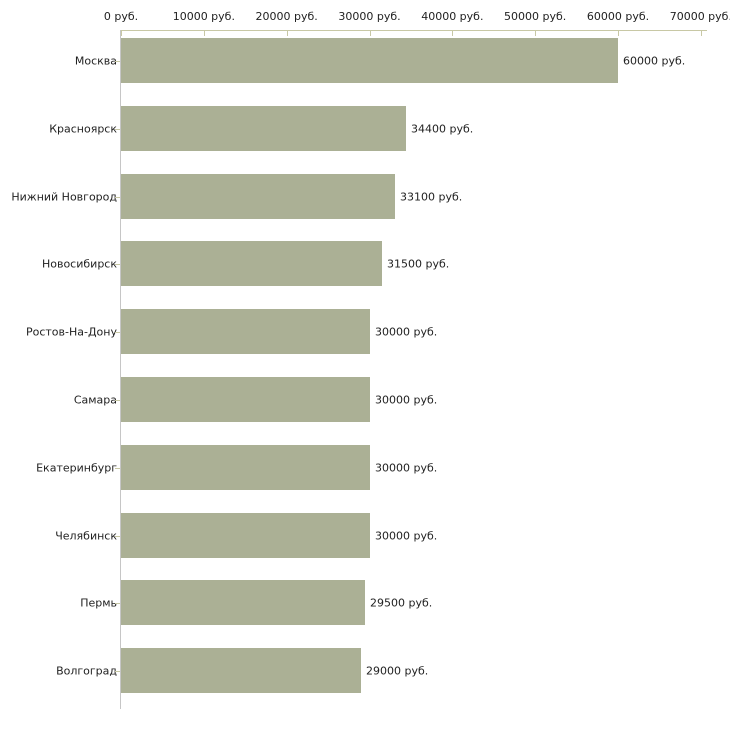 The width and height of the screenshot is (730, 730). What do you see at coordinates (699, 16) in the screenshot?
I see `x-tick-label: 70000 руб.` at bounding box center [699, 16].